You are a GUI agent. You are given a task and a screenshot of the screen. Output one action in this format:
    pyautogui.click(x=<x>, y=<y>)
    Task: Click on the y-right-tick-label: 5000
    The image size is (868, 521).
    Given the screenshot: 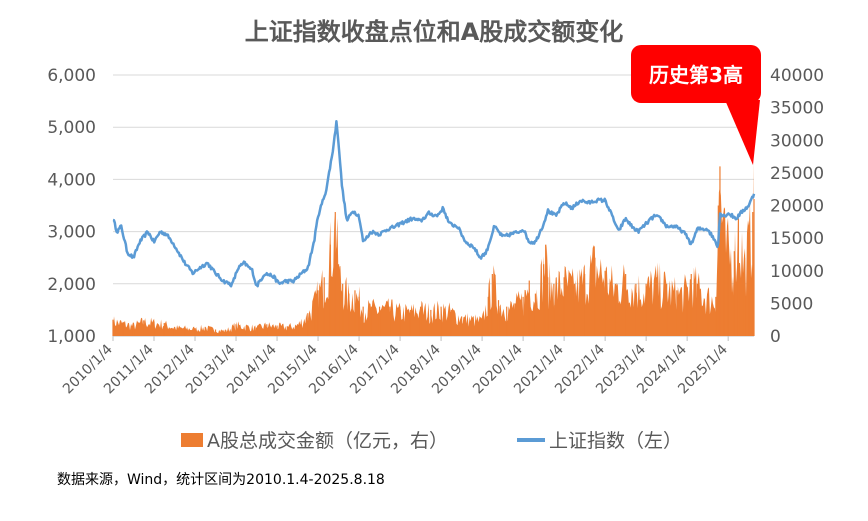 What is the action you would take?
    pyautogui.click(x=791, y=304)
    